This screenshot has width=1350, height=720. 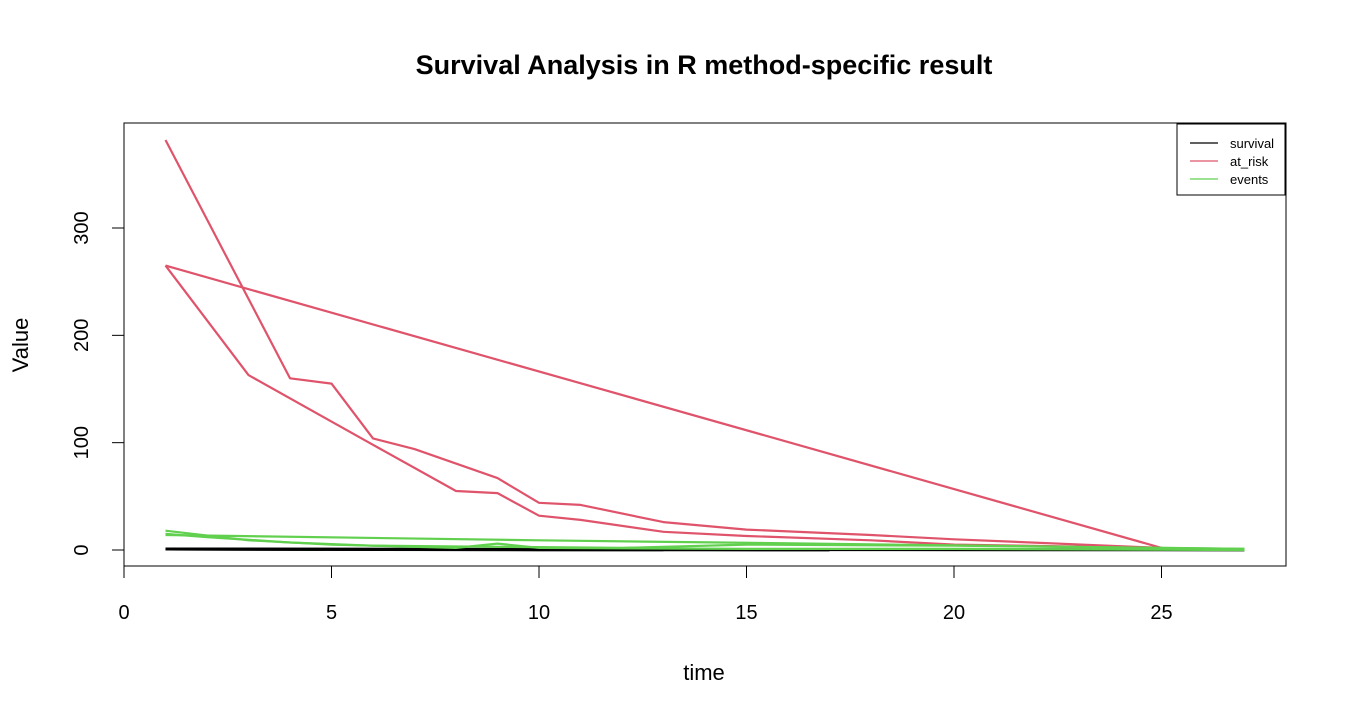 I want to click on y-tick-label: 200, so click(x=82, y=335).